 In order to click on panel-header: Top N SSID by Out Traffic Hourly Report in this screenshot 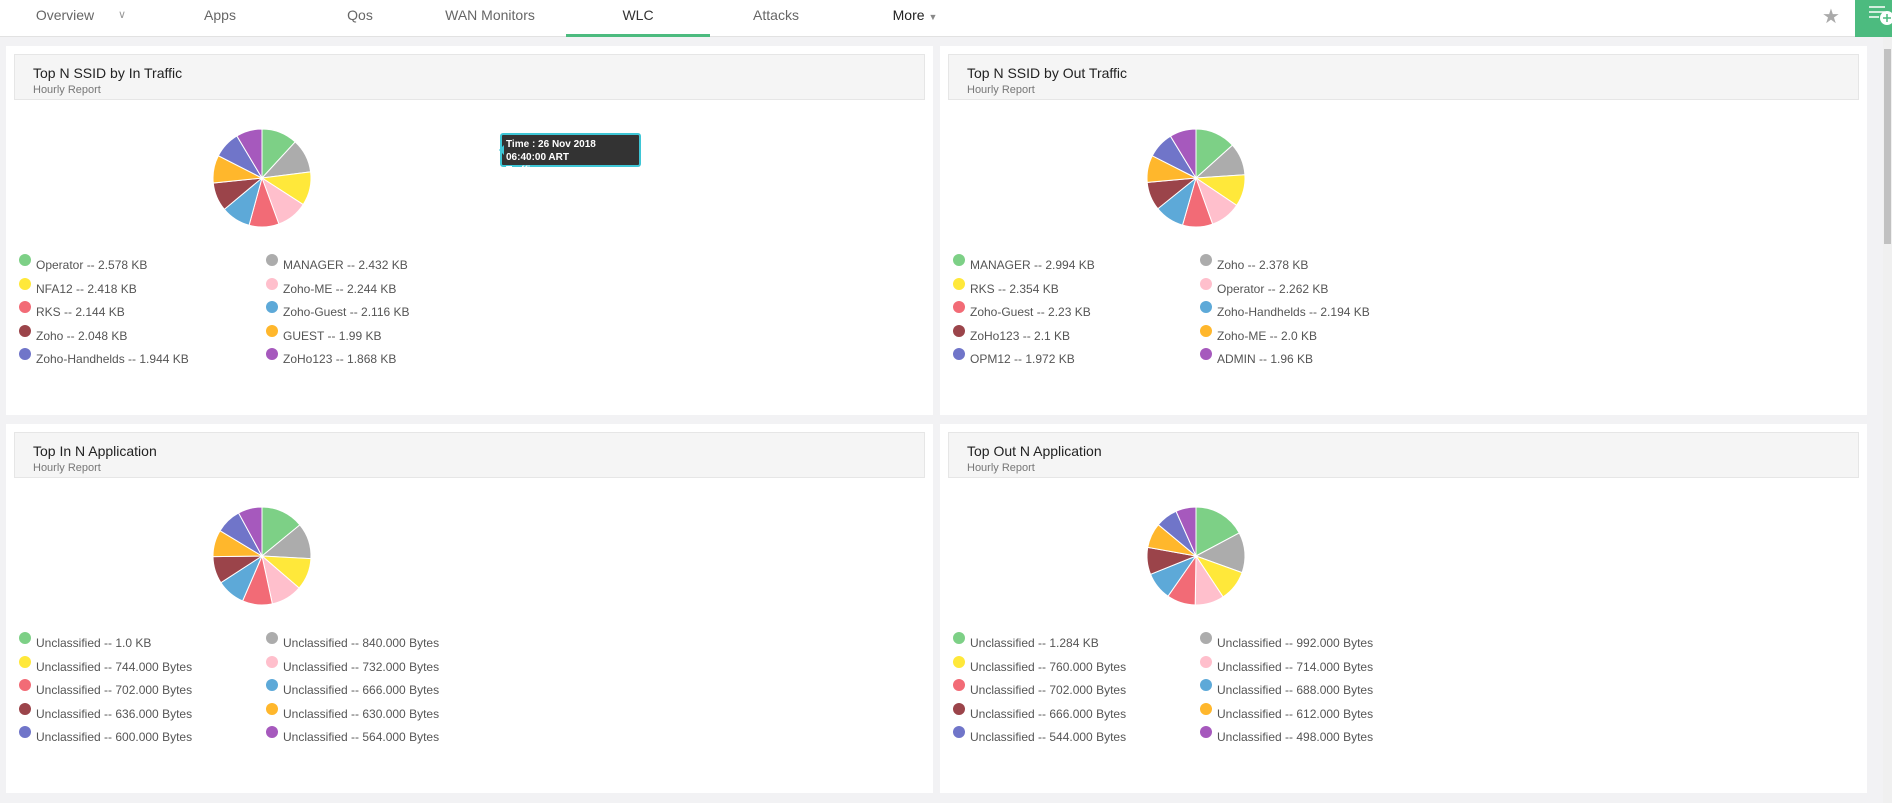, I will do `click(1403, 77)`.